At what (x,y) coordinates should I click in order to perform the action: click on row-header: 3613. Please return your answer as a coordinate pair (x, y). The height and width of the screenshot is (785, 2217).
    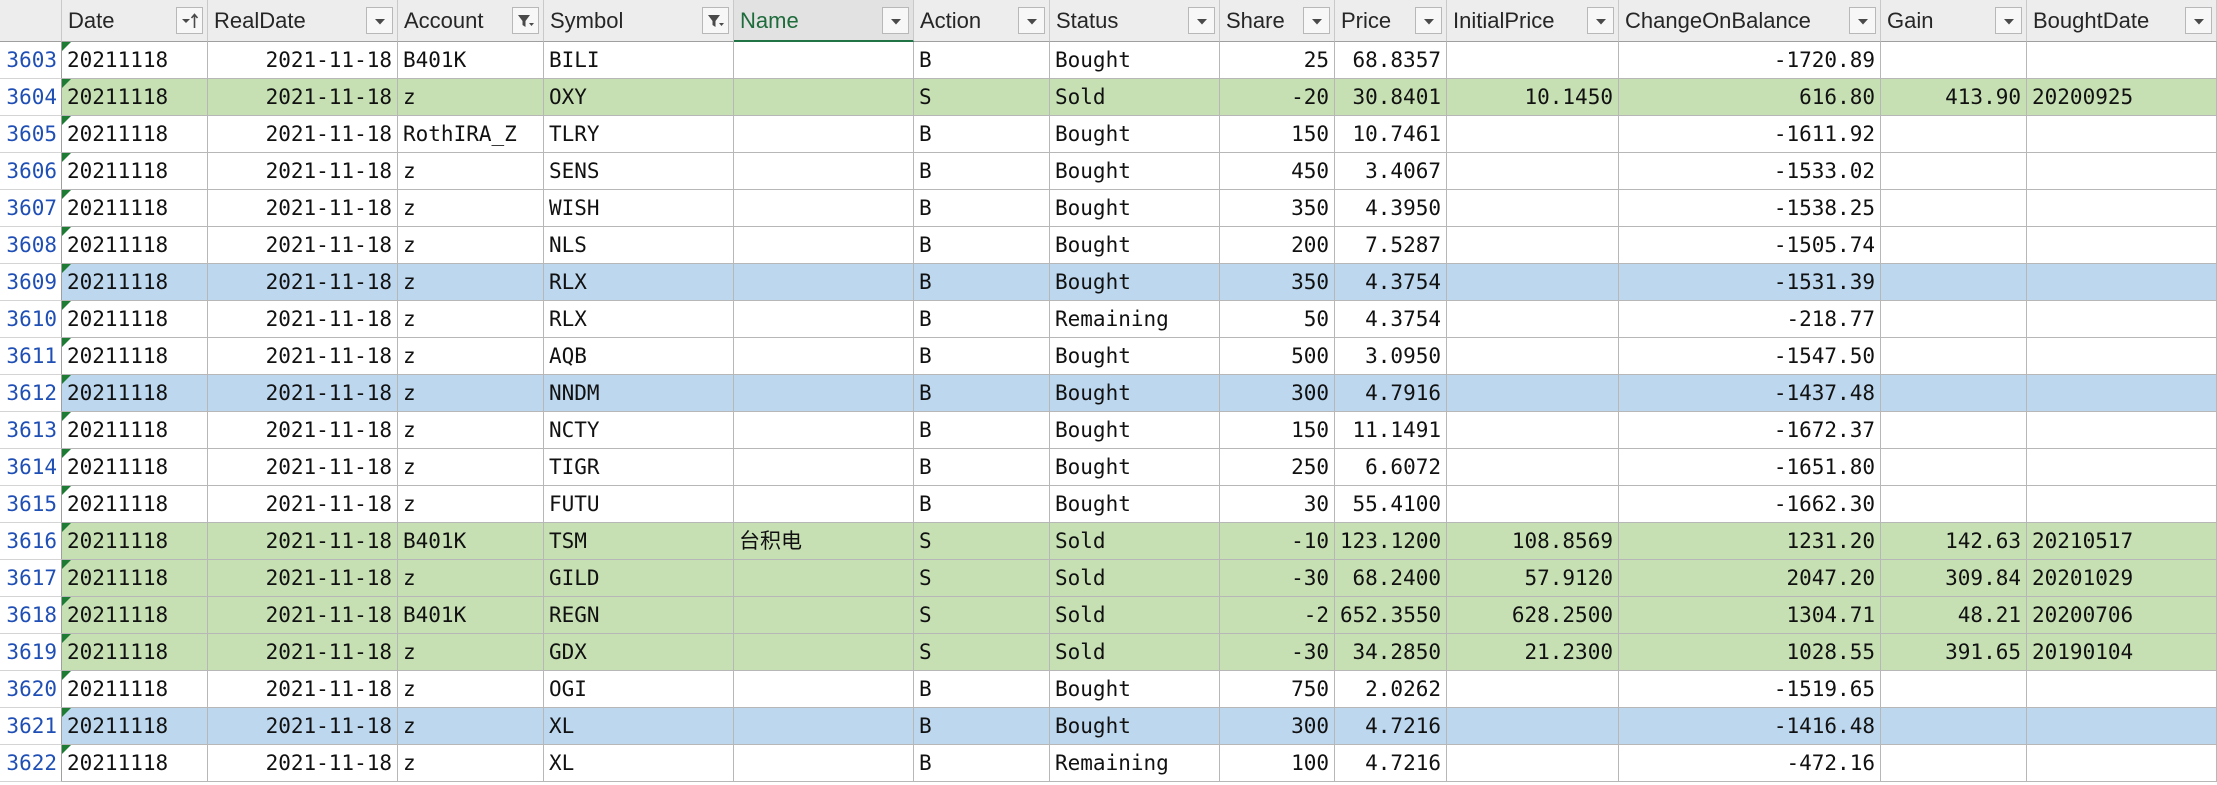
    Looking at the image, I should click on (31, 430).